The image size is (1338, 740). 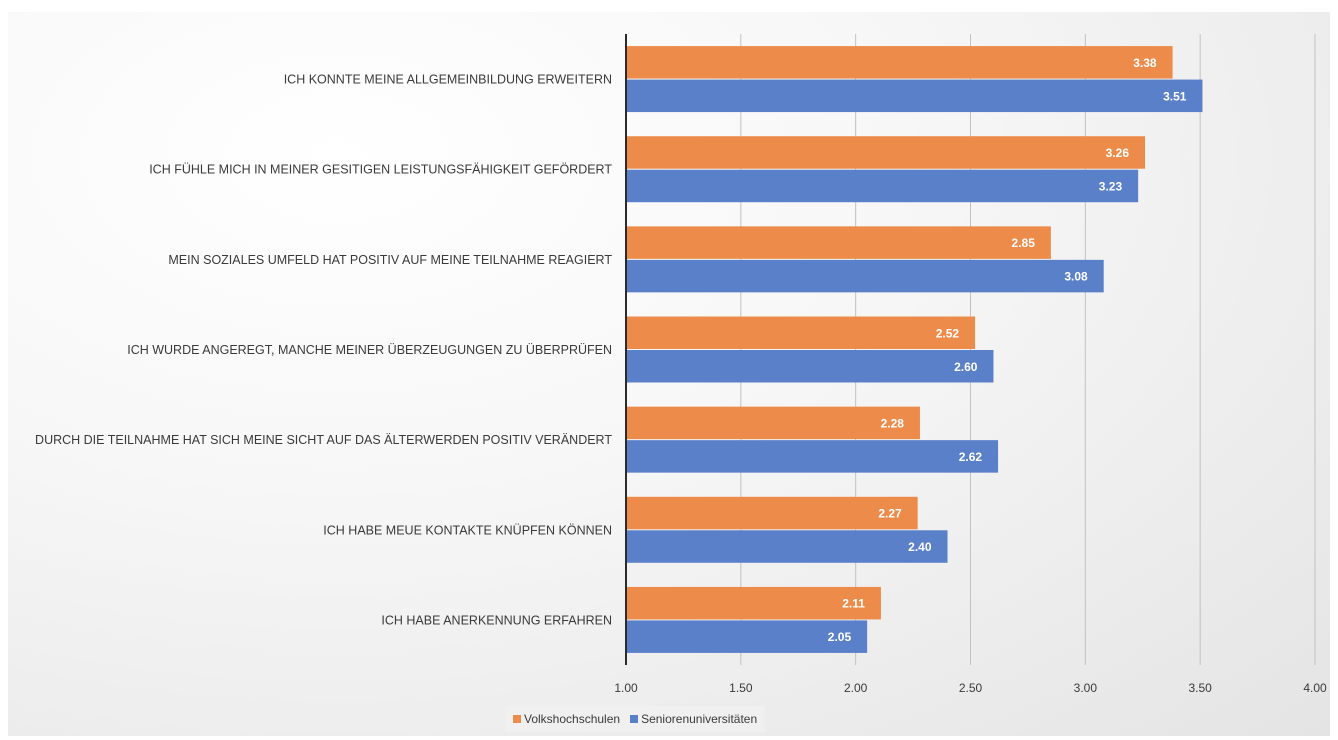 What do you see at coordinates (971, 688) in the screenshot?
I see `x-tick-label: 2.50` at bounding box center [971, 688].